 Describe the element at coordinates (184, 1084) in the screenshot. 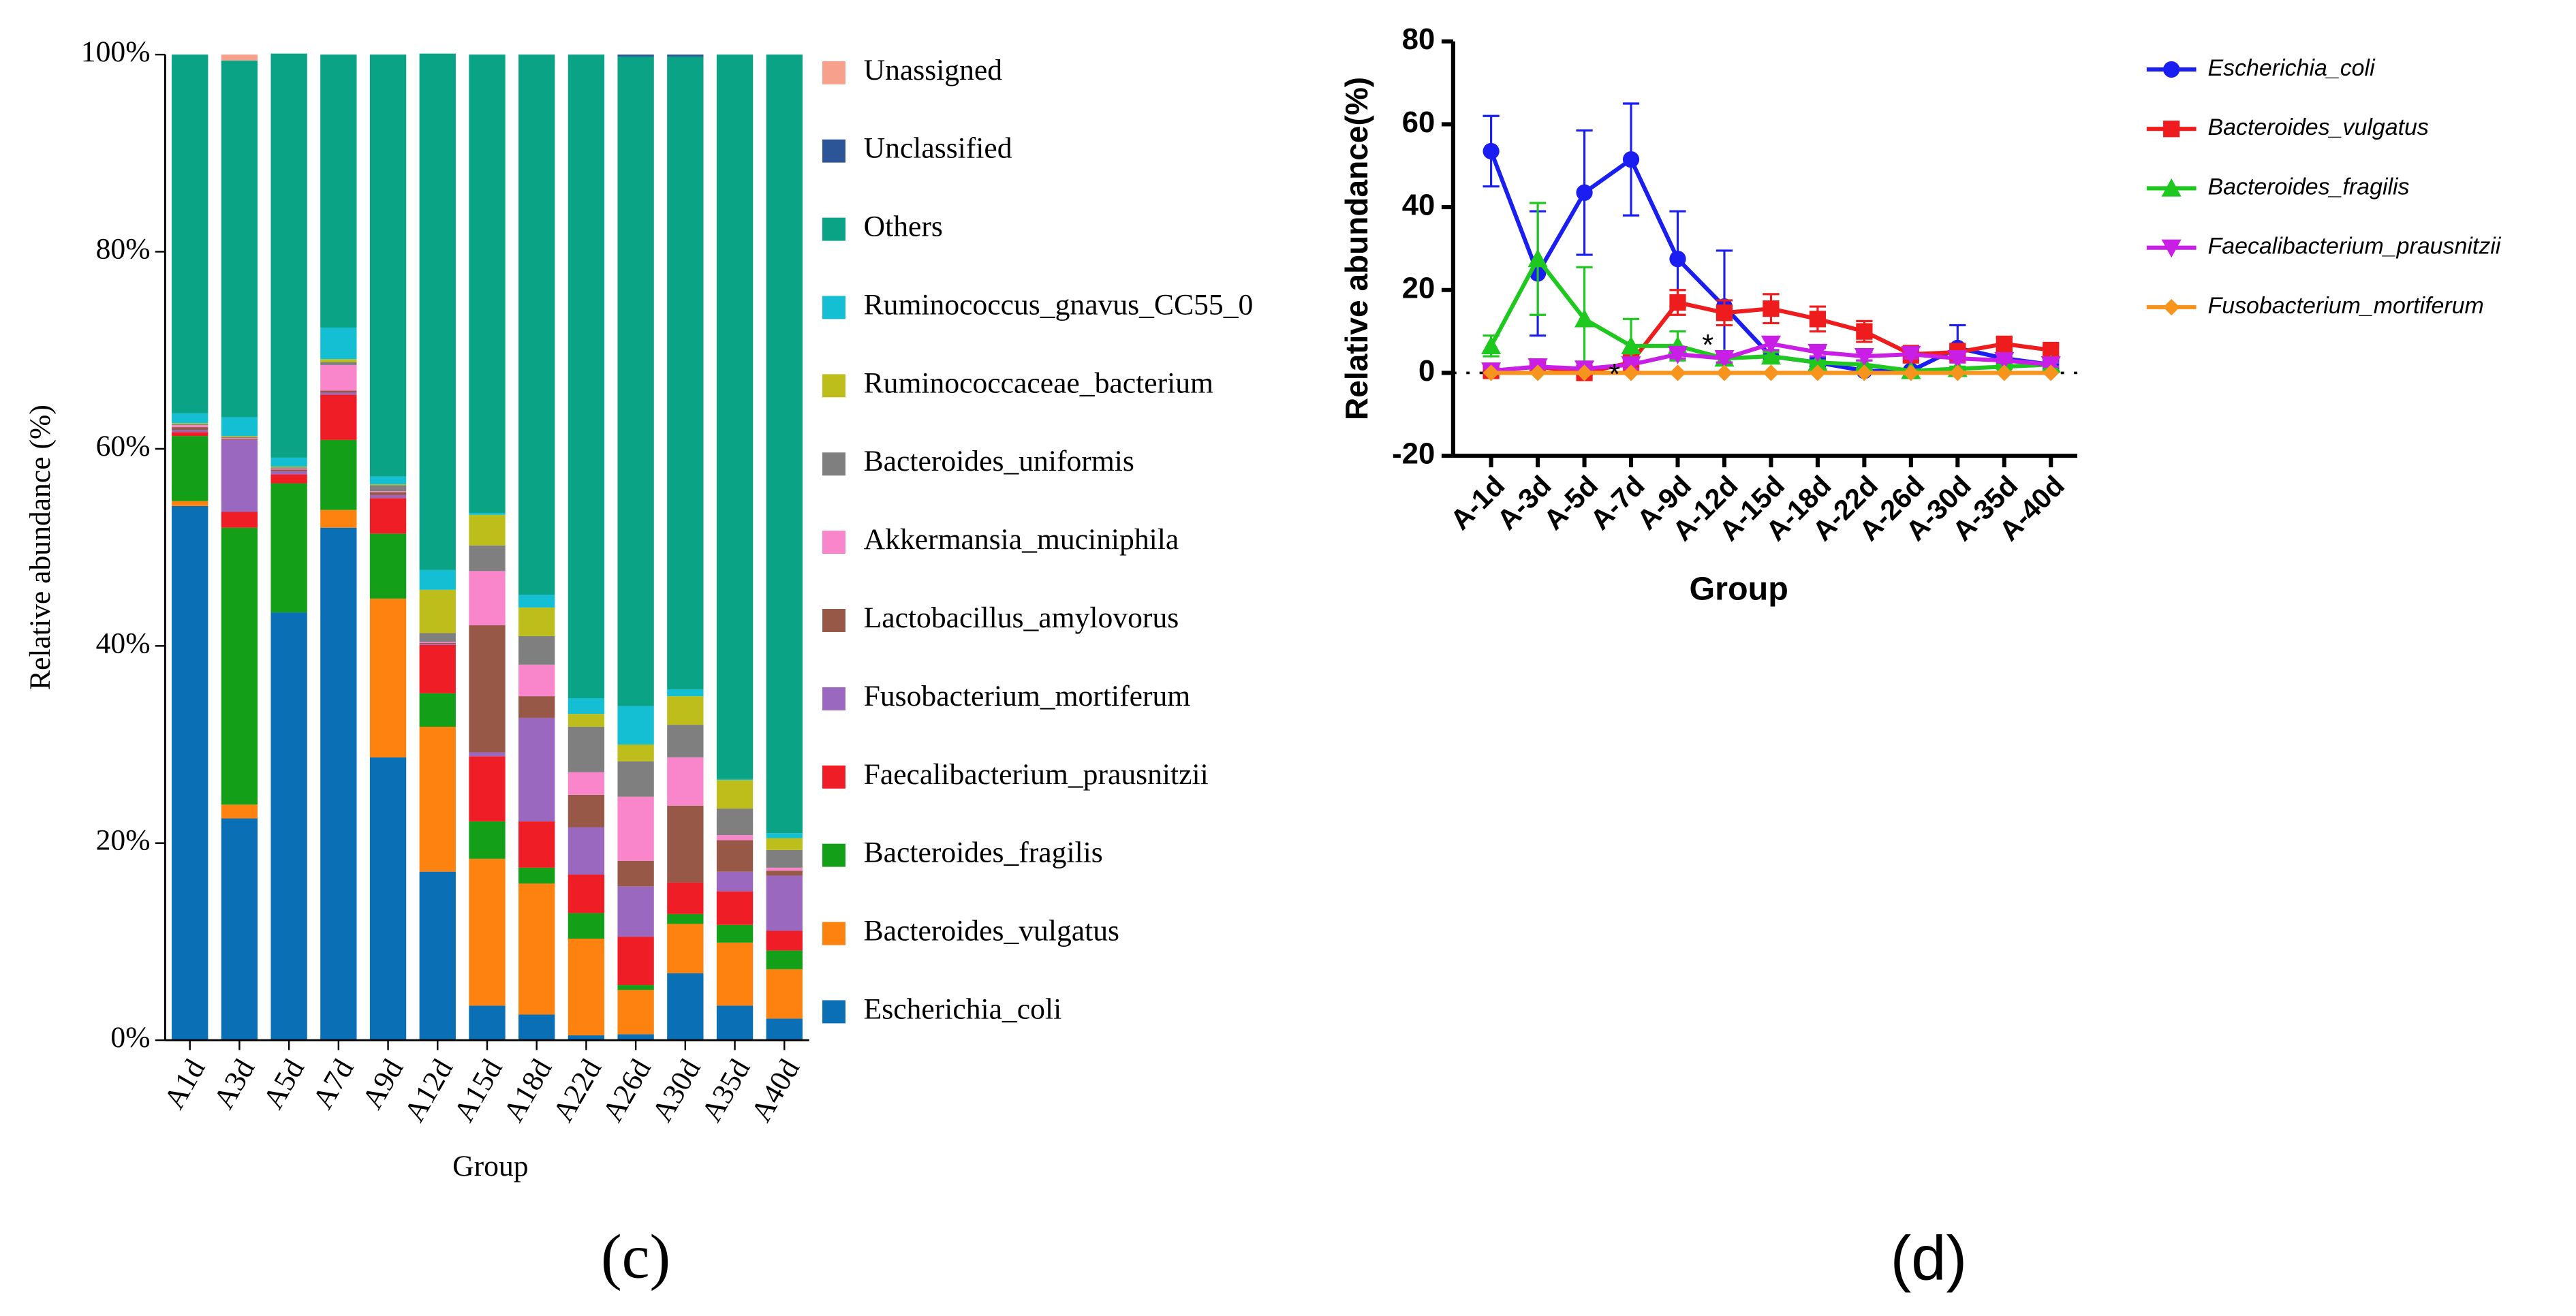

I see `x-tick-label: A1d` at that location.